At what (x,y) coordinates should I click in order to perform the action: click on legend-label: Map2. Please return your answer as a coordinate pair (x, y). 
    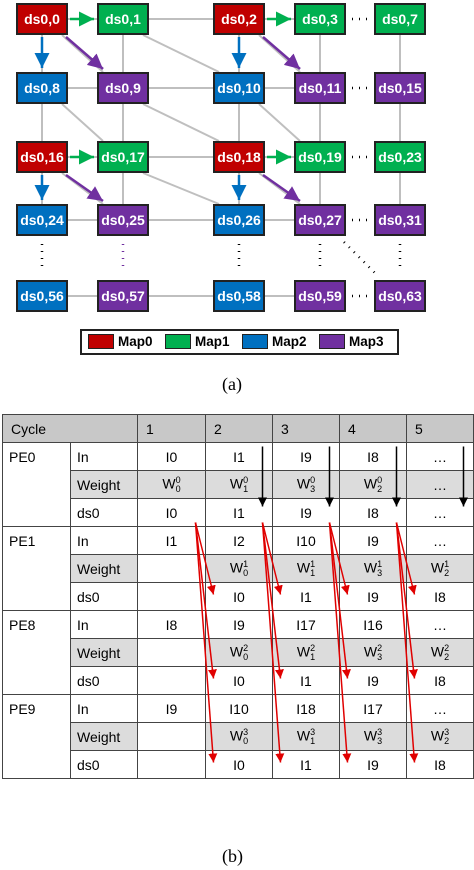
    Looking at the image, I should click on (289, 341).